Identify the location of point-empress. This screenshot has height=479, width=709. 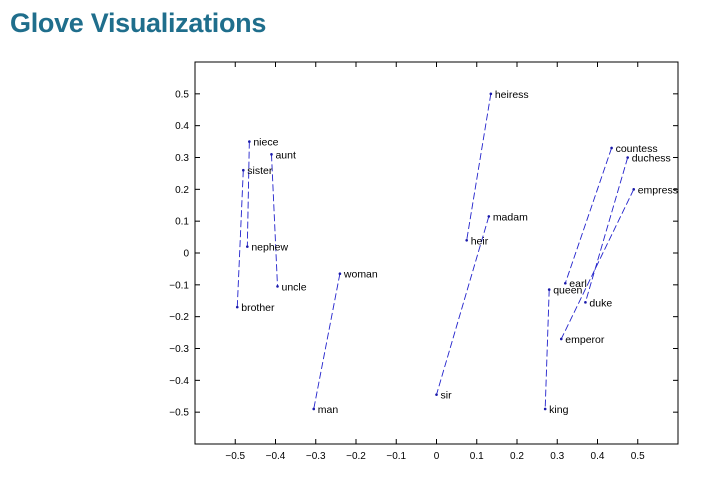
(634, 189).